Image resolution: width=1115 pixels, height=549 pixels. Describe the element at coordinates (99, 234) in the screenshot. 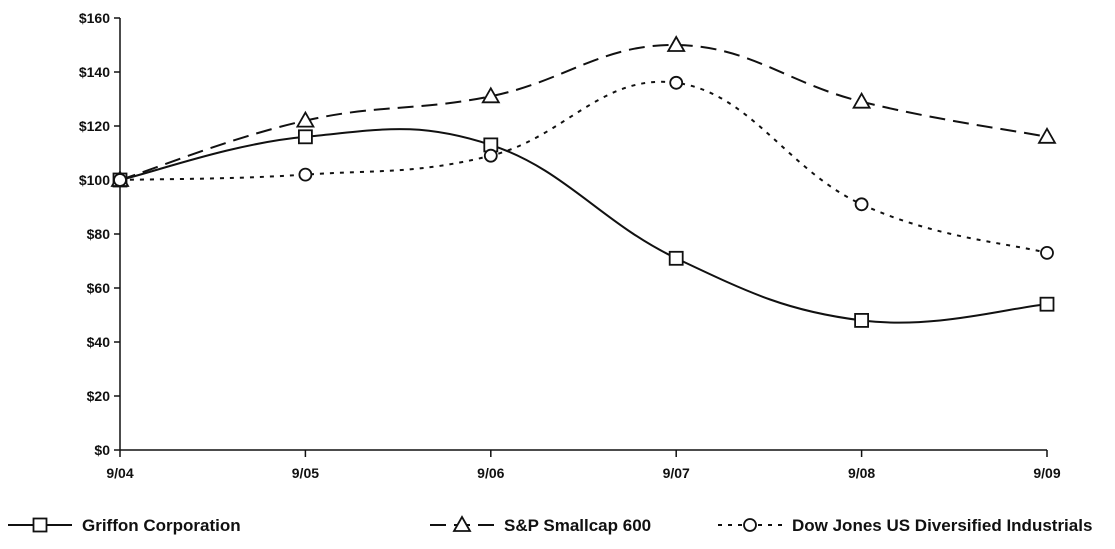

I see `y-tick-label: $80` at that location.